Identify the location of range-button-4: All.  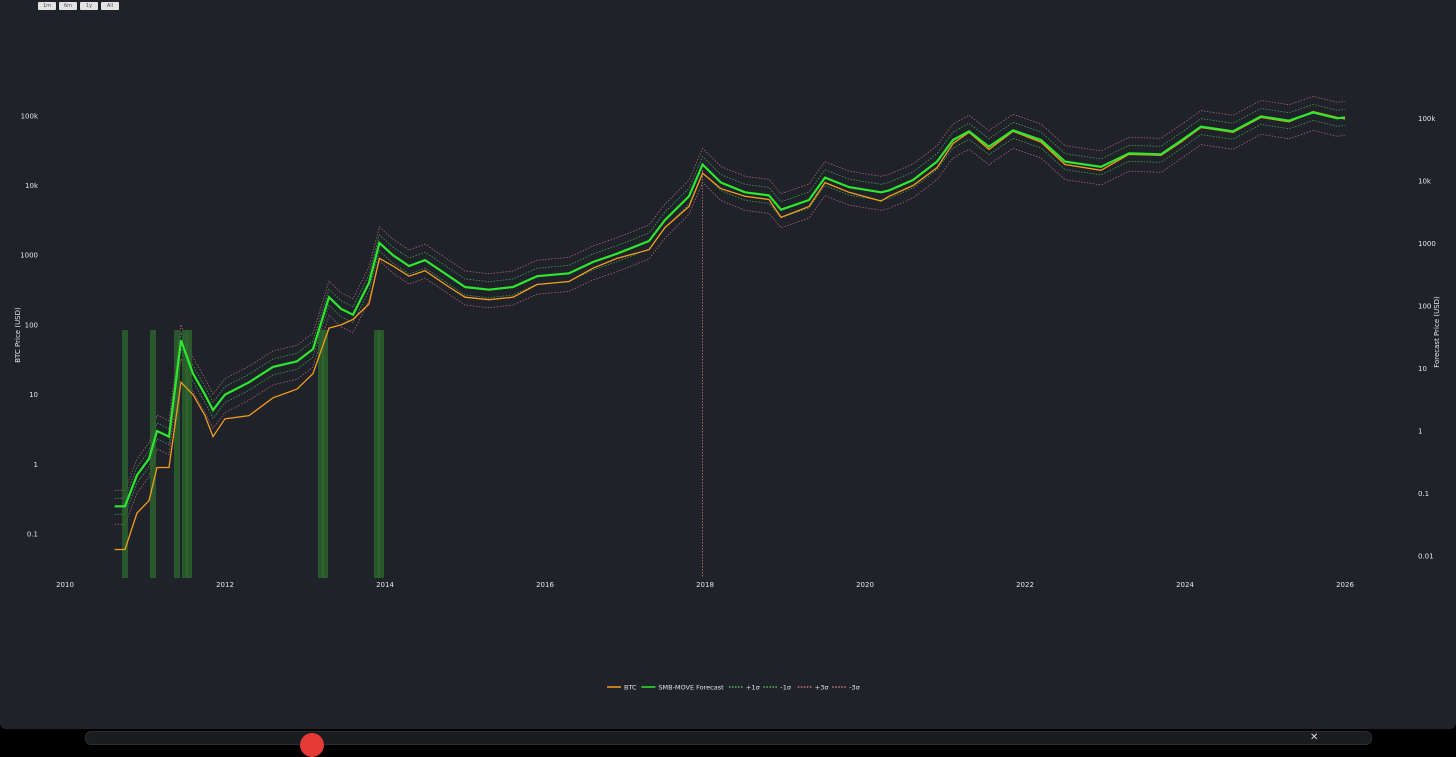
(110, 6).